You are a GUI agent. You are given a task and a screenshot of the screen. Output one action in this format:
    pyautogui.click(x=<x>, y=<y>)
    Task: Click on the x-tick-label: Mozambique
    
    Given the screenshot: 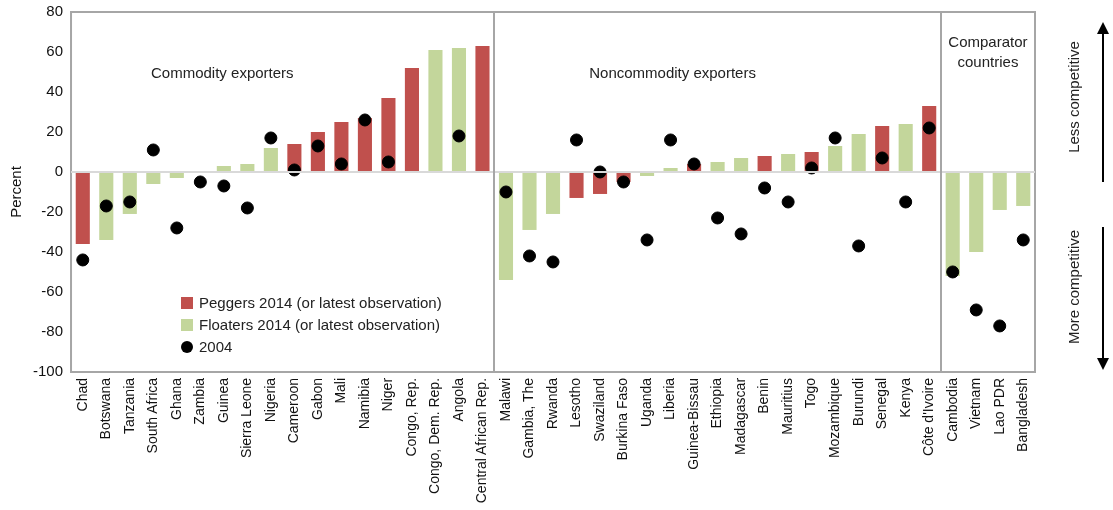 What is the action you would take?
    pyautogui.click(x=834, y=418)
    